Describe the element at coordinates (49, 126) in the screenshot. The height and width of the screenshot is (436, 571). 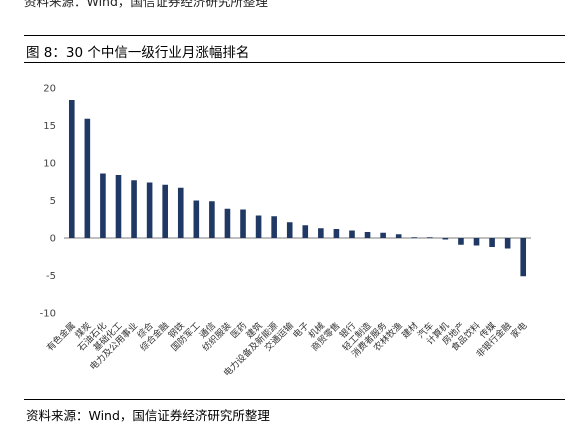
I see `y-tick-label: 15` at that location.